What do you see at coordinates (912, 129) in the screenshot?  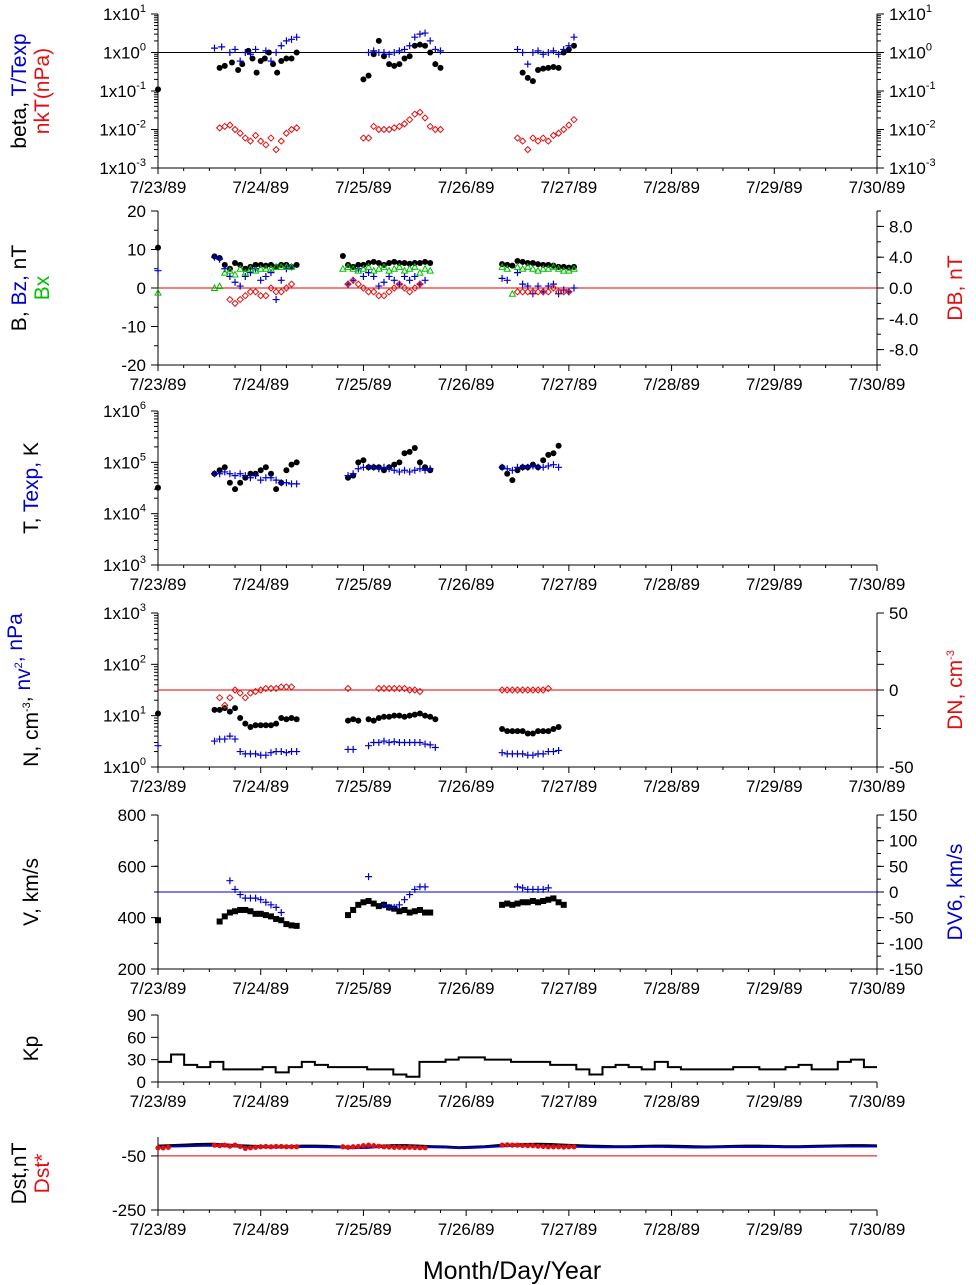 I see `y-right-tick-label: 1x10⁻²` at bounding box center [912, 129].